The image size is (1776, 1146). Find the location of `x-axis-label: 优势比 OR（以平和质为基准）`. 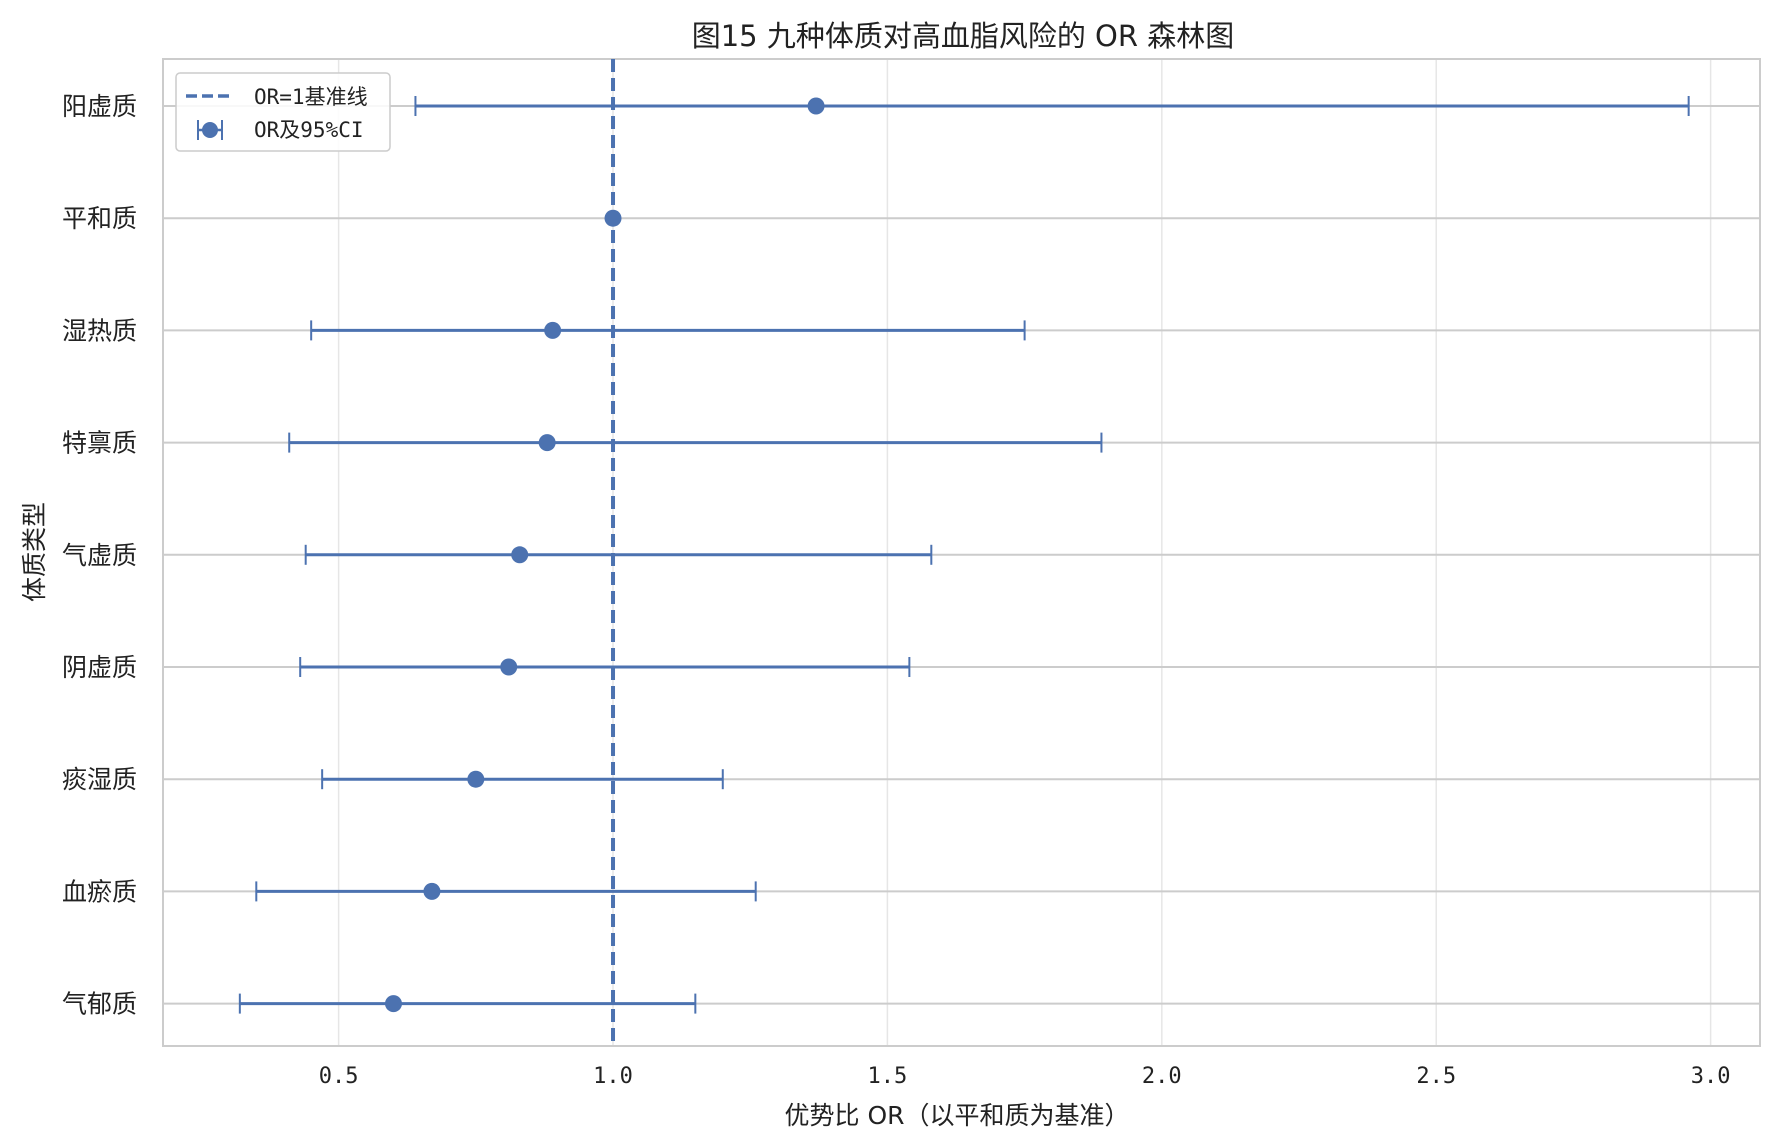

x-axis-label: 优势比 OR（以平和质为基准） is located at coordinates (957, 1115).